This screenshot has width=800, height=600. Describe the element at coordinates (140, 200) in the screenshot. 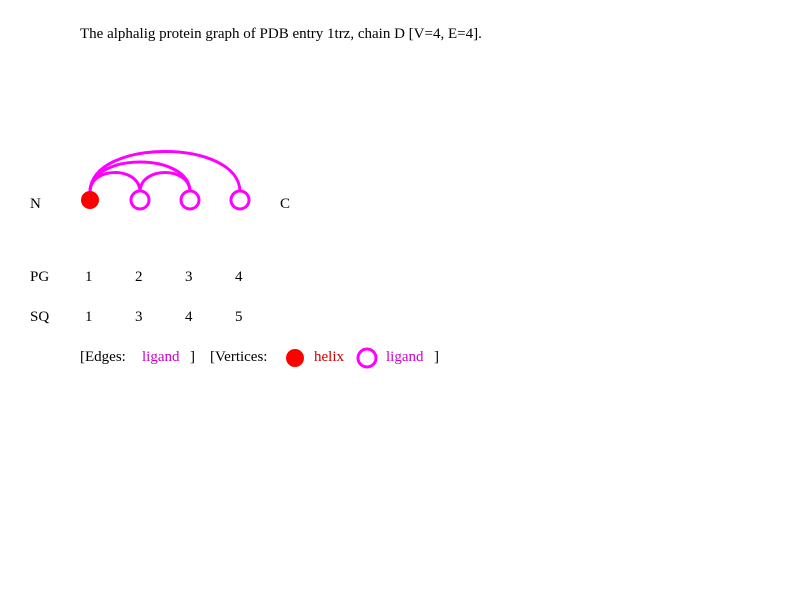

I see `vertex-2-ligand` at that location.